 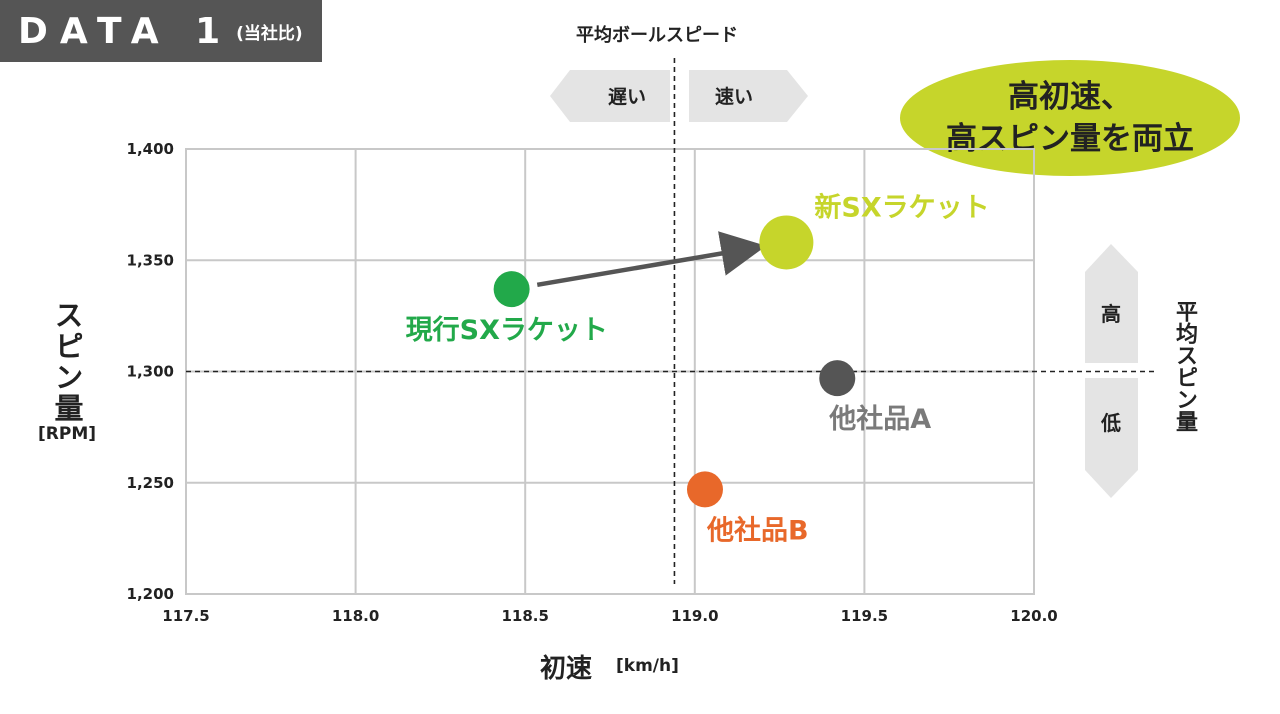 What do you see at coordinates (734, 96) in the screenshot?
I see `fast-label: 速い` at bounding box center [734, 96].